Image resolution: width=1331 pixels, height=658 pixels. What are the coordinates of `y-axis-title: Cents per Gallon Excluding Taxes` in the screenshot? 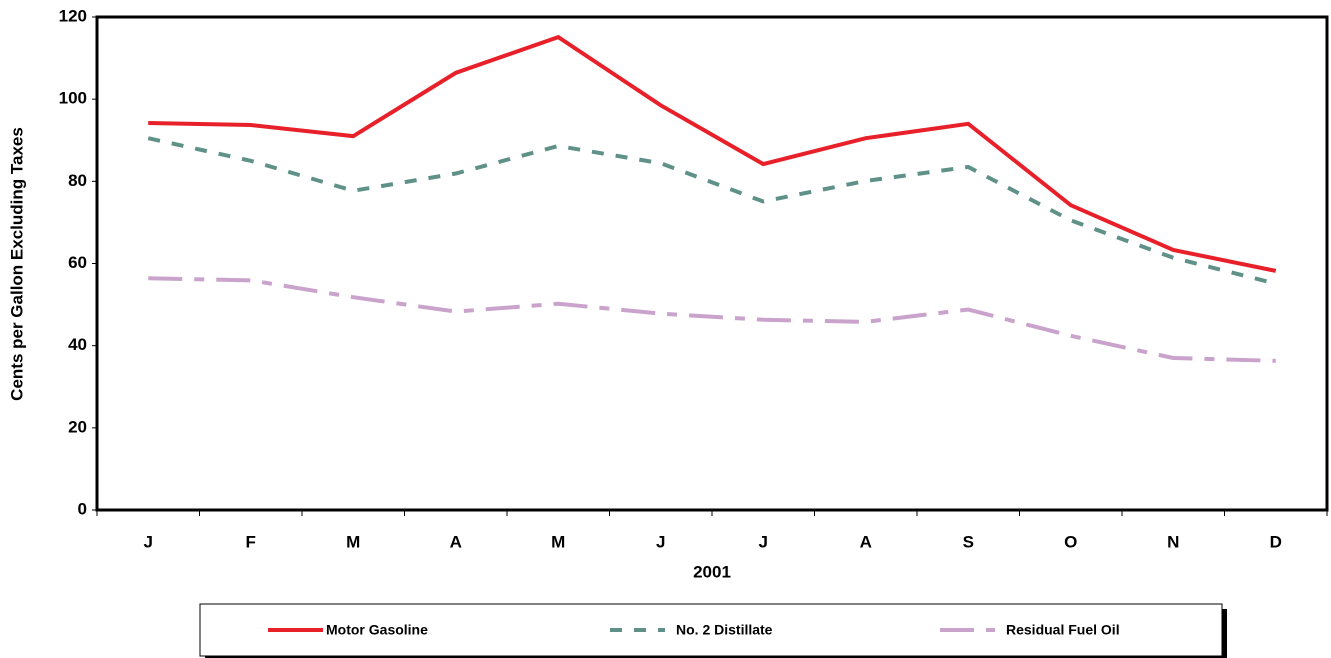 It's located at (16, 264).